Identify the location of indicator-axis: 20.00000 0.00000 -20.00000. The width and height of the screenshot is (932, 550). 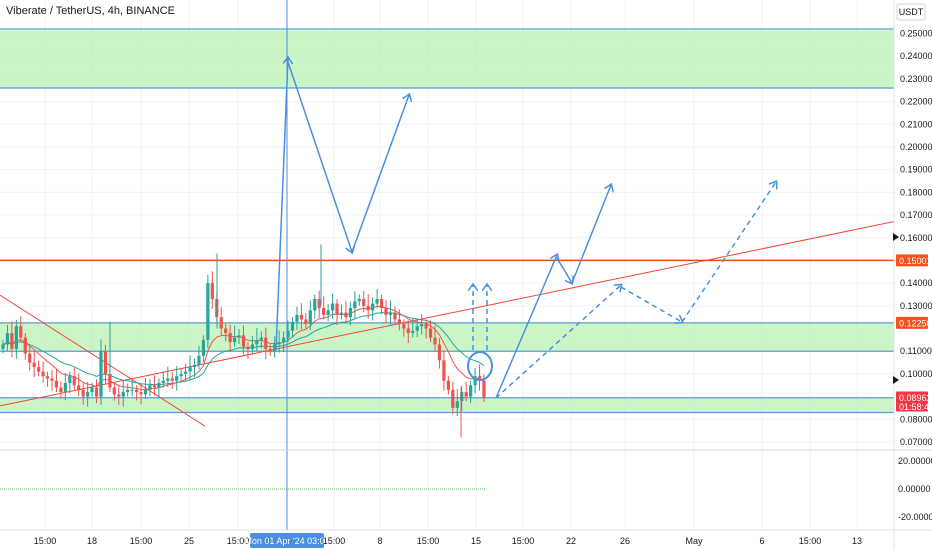
(915, 489).